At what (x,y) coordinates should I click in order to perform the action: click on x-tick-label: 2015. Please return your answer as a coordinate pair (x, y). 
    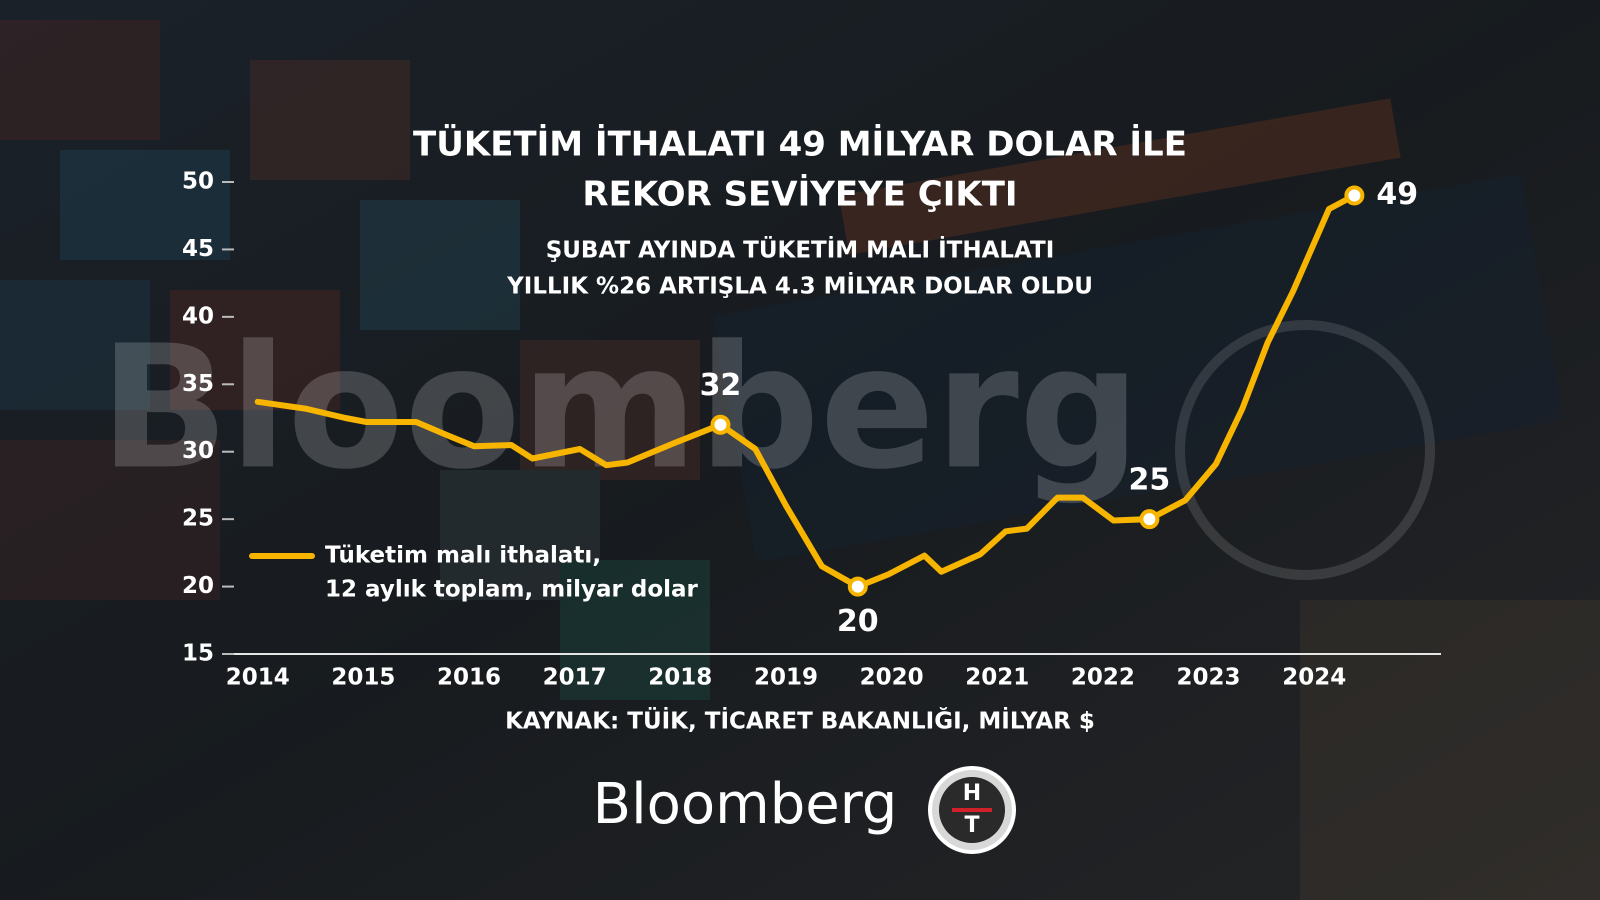
    Looking at the image, I should click on (363, 678).